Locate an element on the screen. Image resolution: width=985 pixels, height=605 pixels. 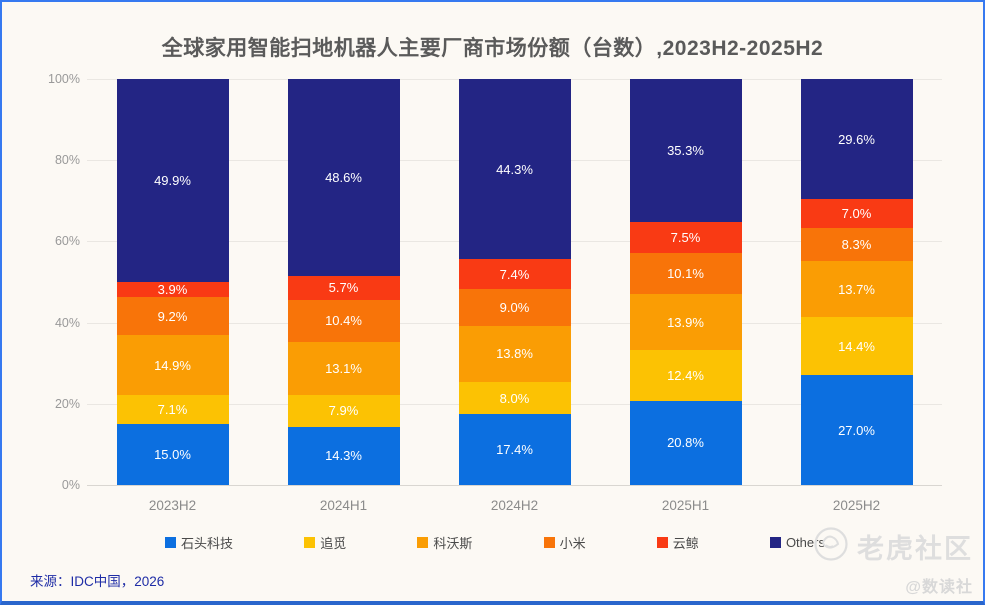
segment-value-label: 7.1% is located at coordinates (172, 410).